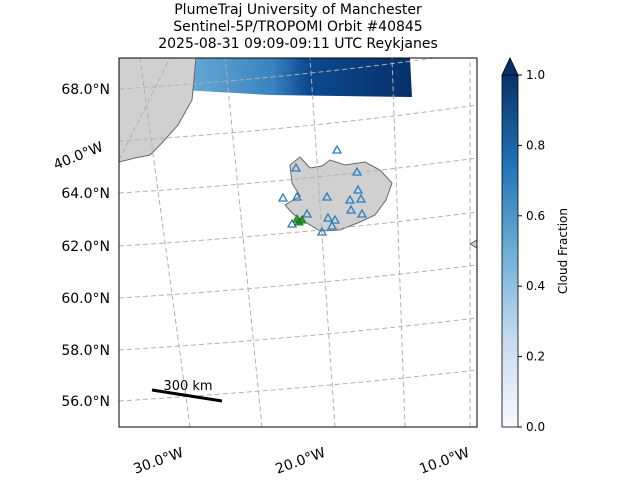 This screenshot has height=480, width=640. What do you see at coordinates (510, 66) in the screenshot?
I see `colorbar-extend` at bounding box center [510, 66].